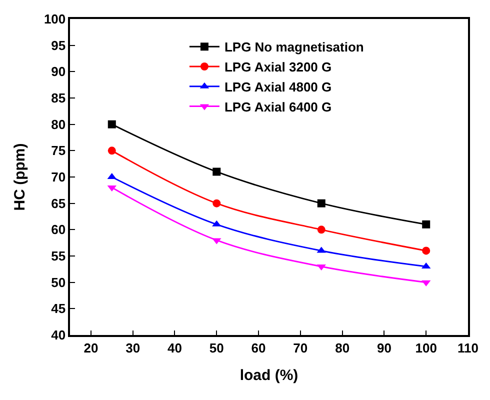 The height and width of the screenshot is (400, 490). I want to click on legend-label: LPG Axial 6400 G, so click(278, 106).